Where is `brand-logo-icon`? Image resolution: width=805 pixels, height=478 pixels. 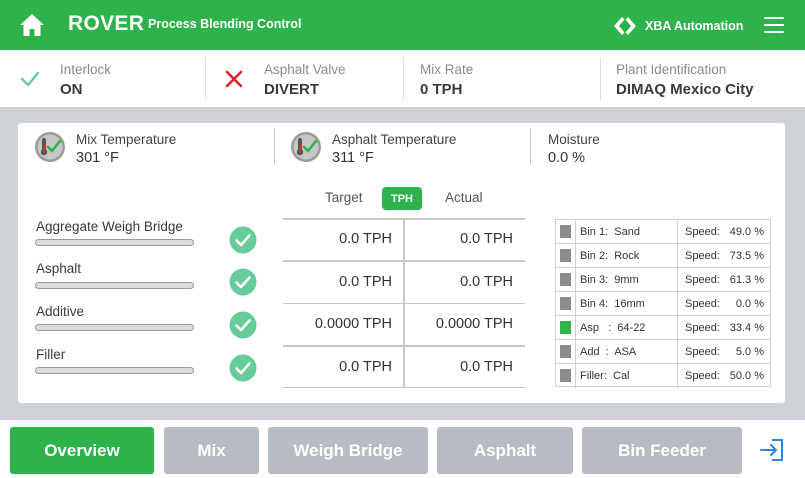
brand-logo-icon is located at coordinates (625, 26).